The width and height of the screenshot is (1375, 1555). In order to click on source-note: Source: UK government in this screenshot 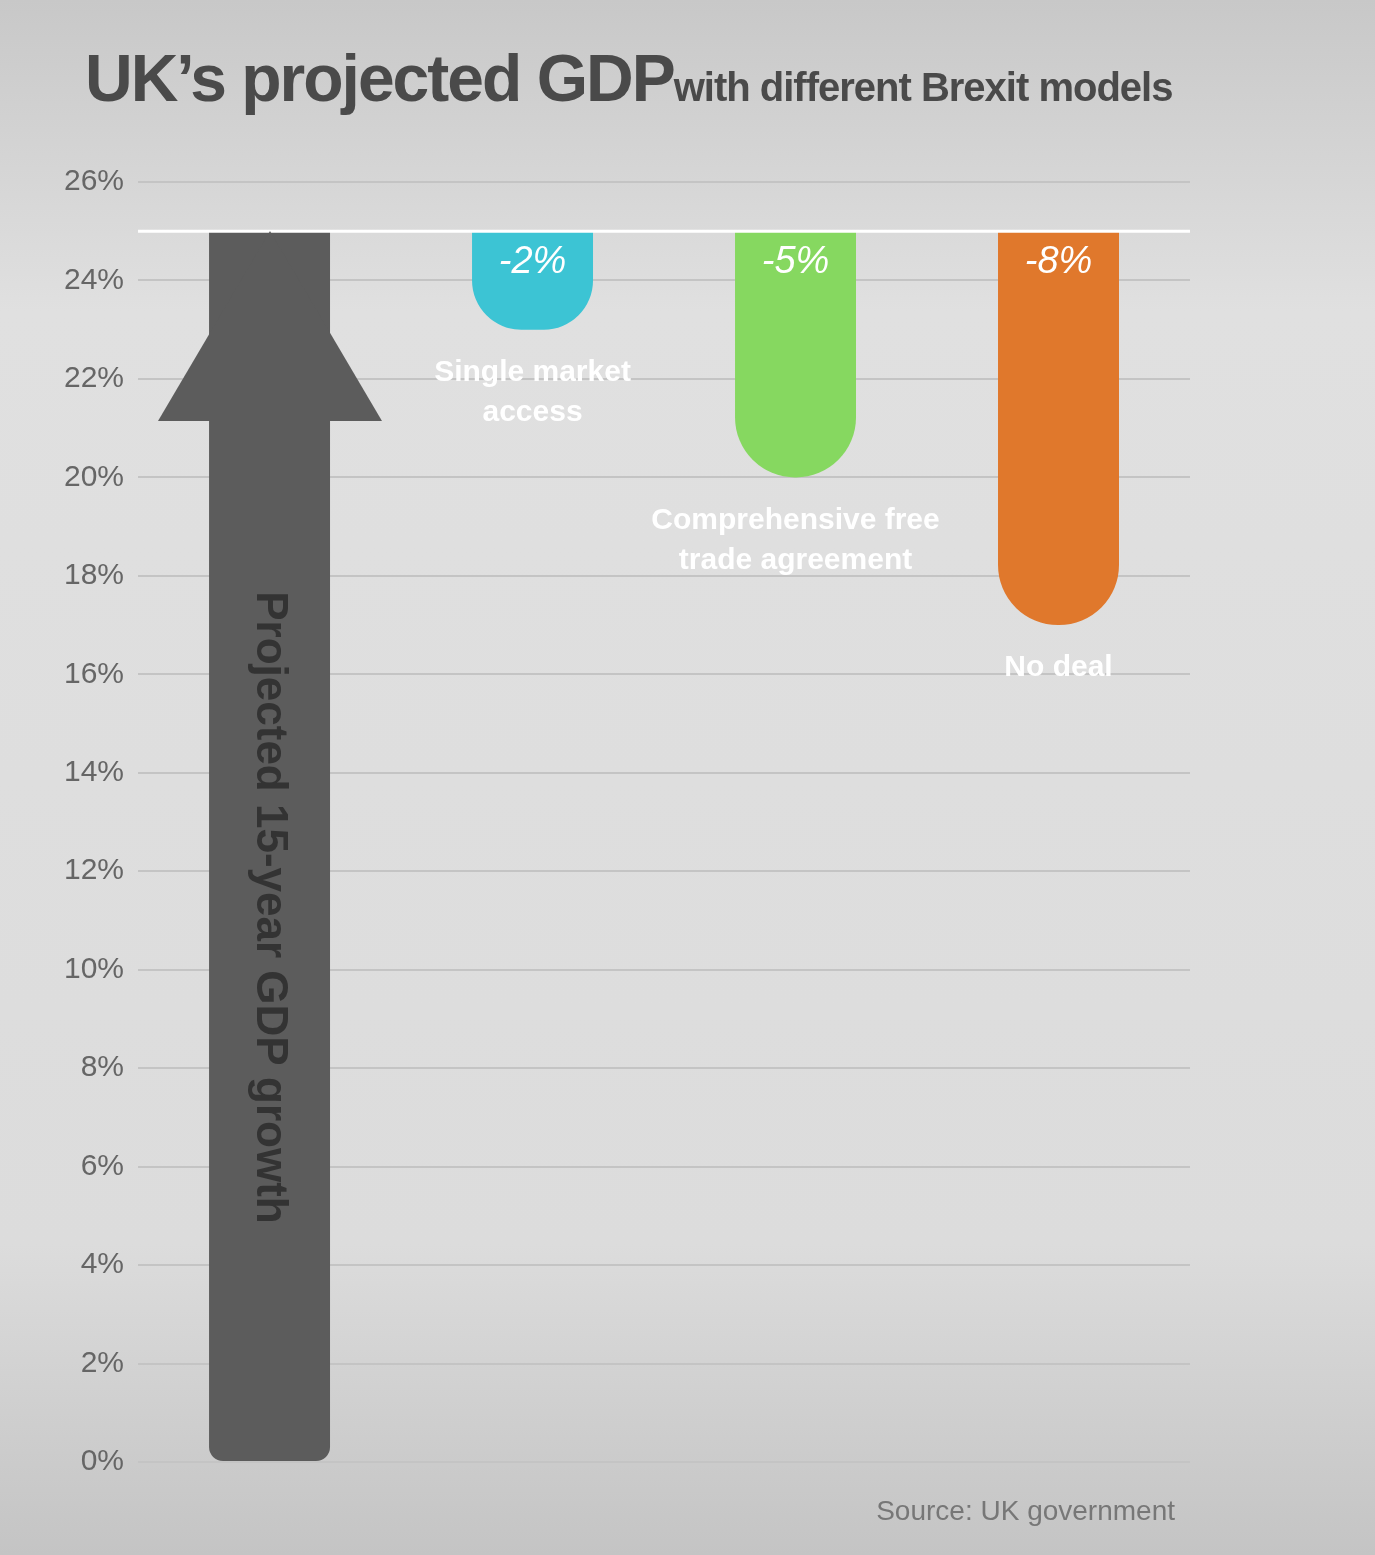, I will do `click(1025, 1511)`.